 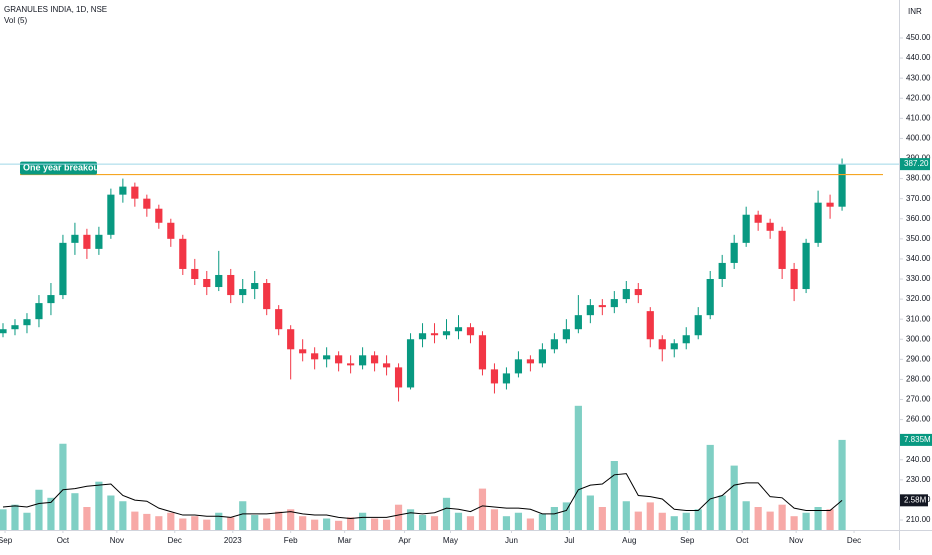 I want to click on x-tick-label: Aug, so click(x=629, y=540).